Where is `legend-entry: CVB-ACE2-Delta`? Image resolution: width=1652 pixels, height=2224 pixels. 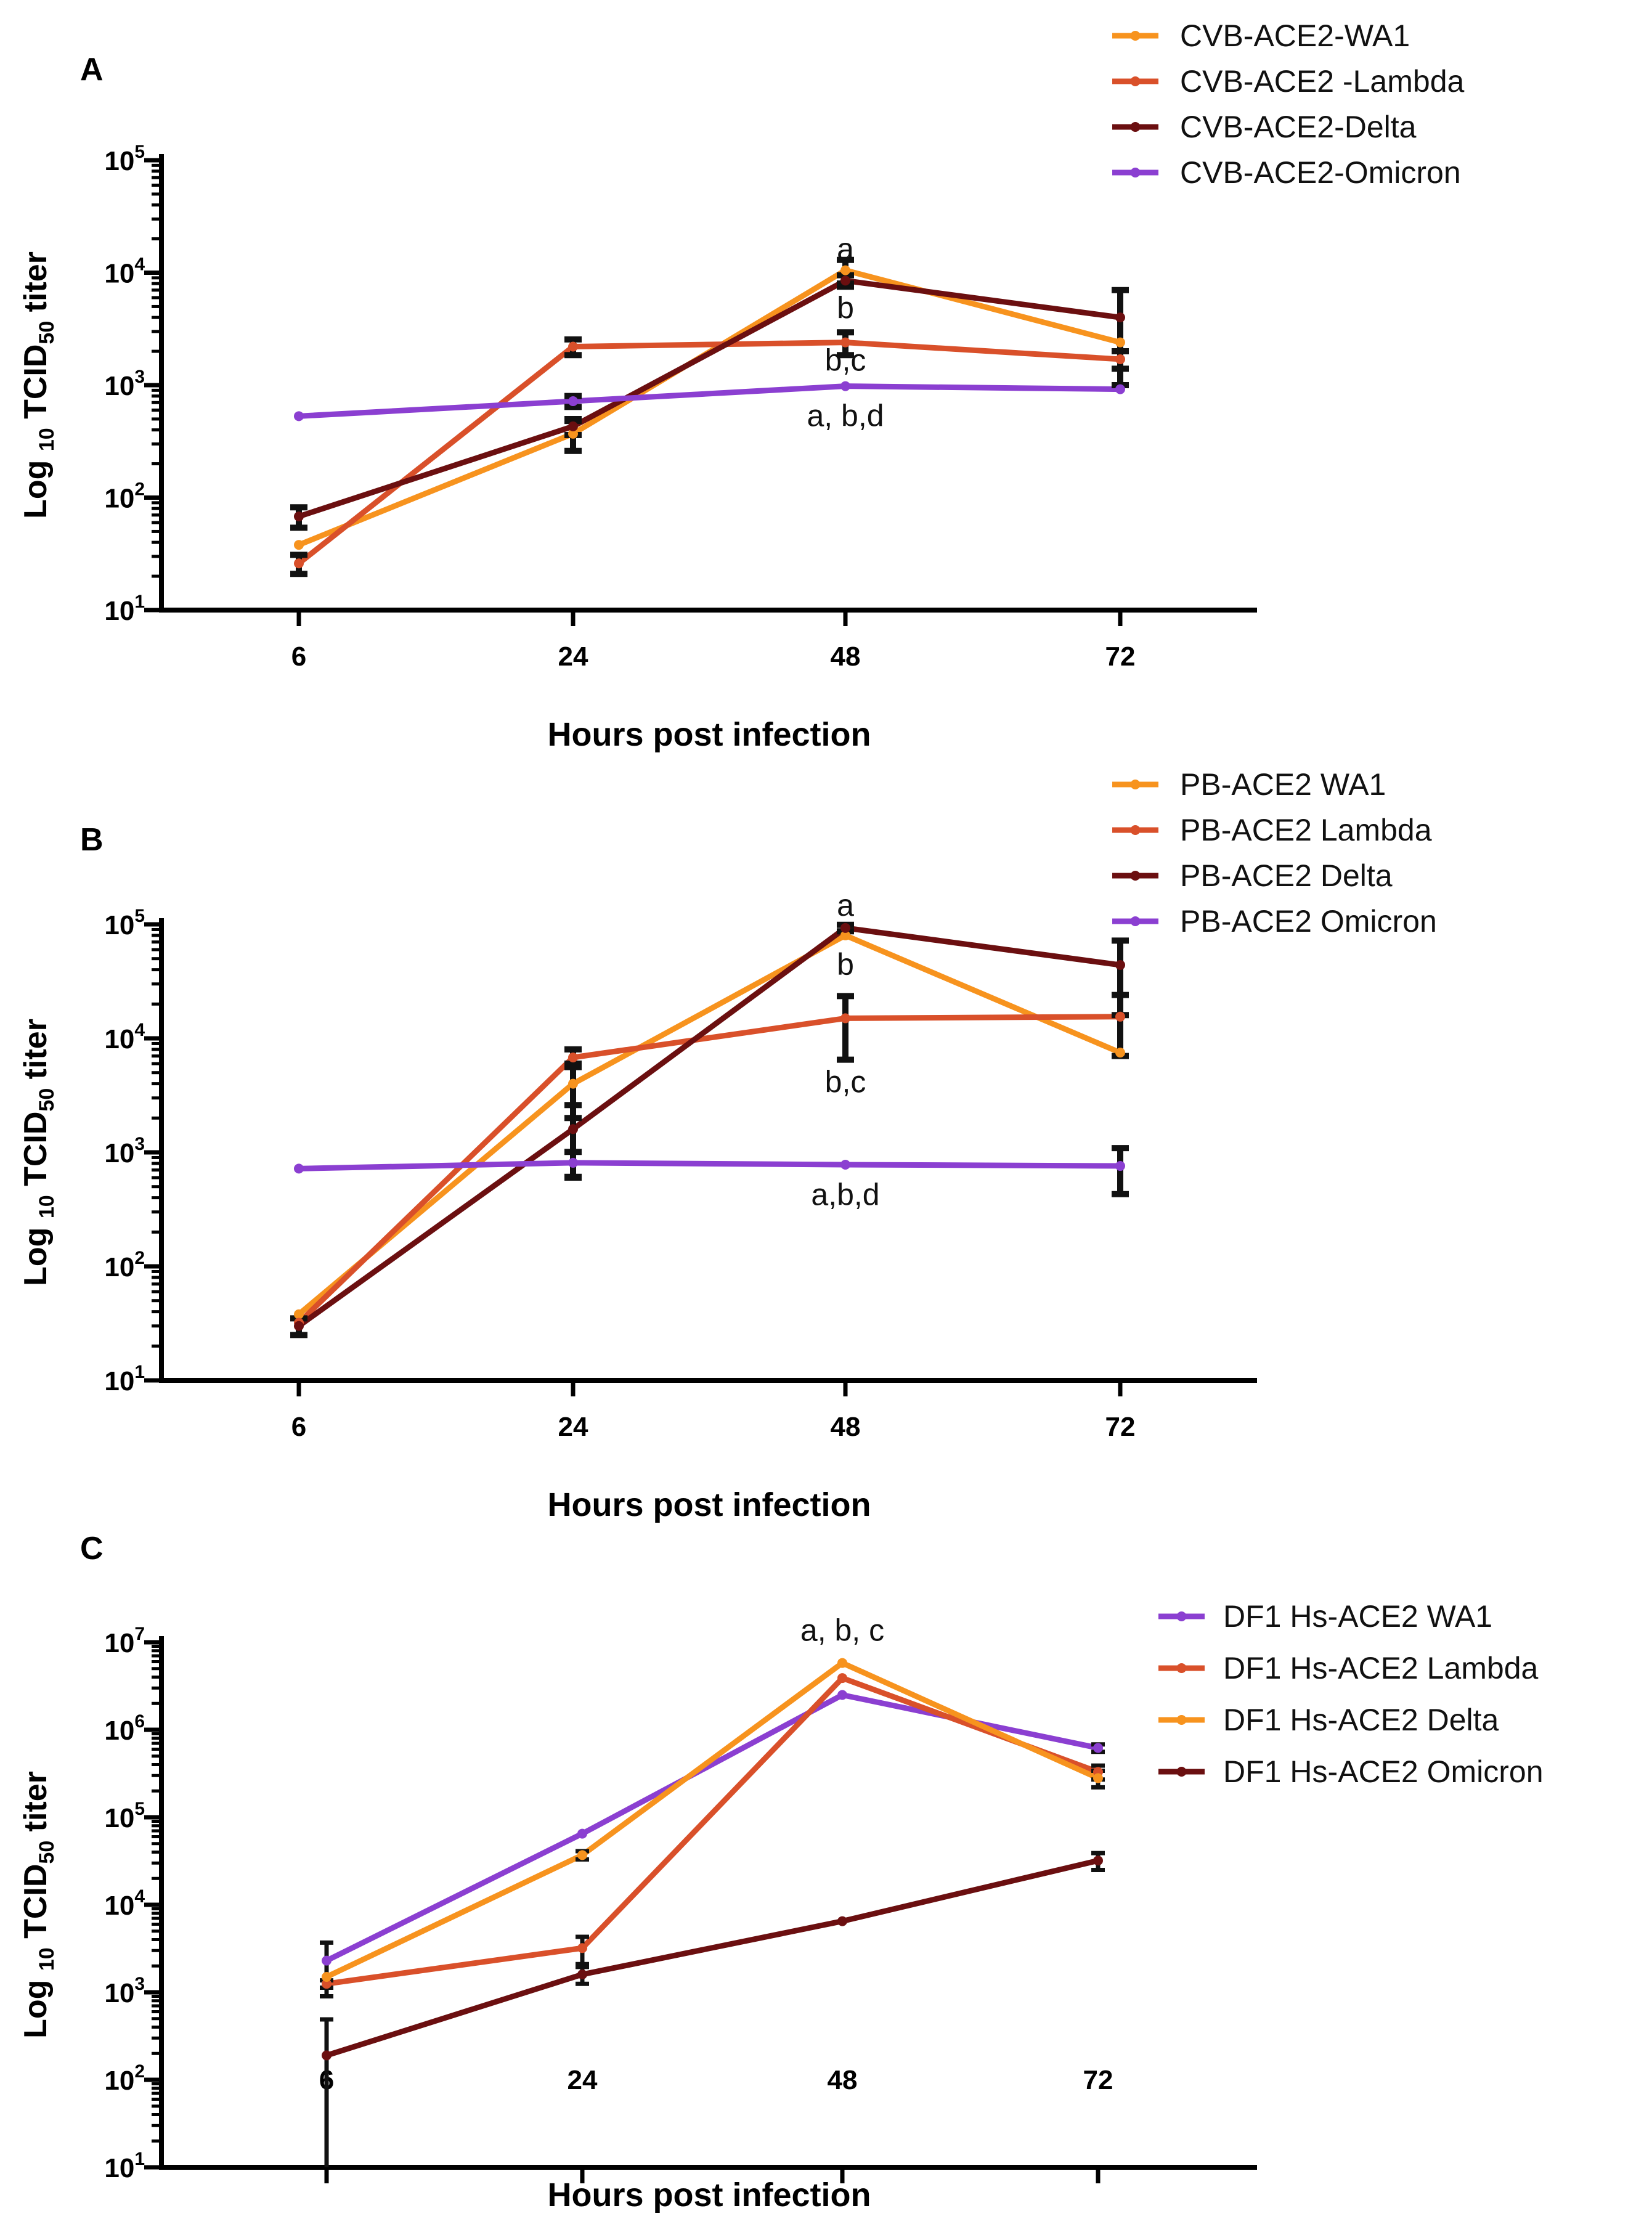
legend-entry: CVB-ACE2-Delta is located at coordinates (1298, 127).